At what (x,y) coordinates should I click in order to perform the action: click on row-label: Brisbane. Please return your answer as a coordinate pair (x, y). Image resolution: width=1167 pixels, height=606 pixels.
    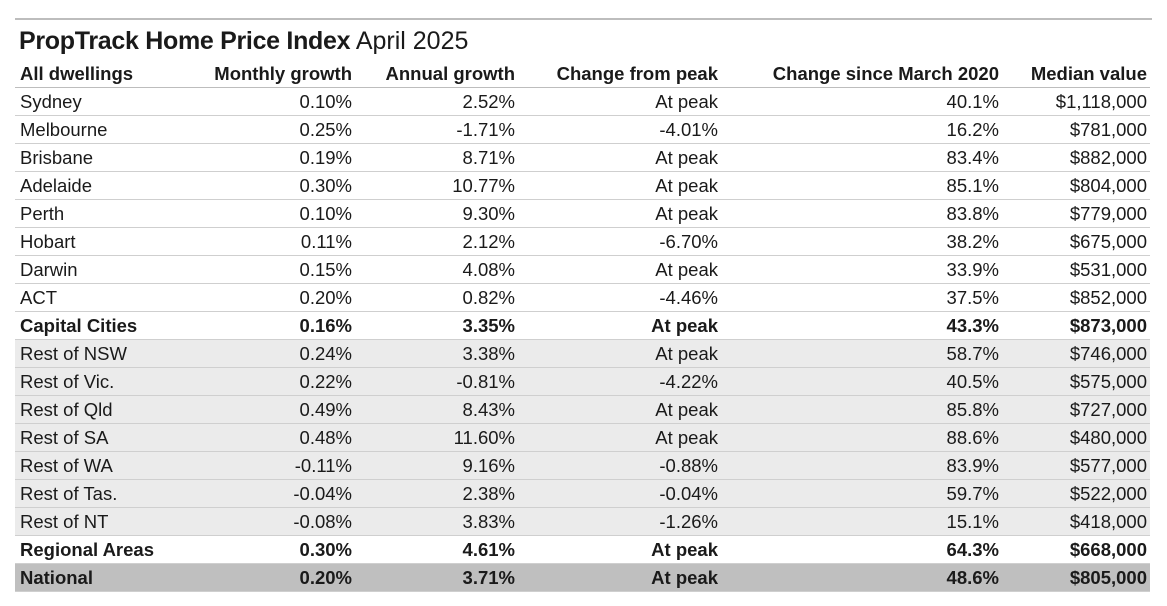
    Looking at the image, I should click on (102, 157).